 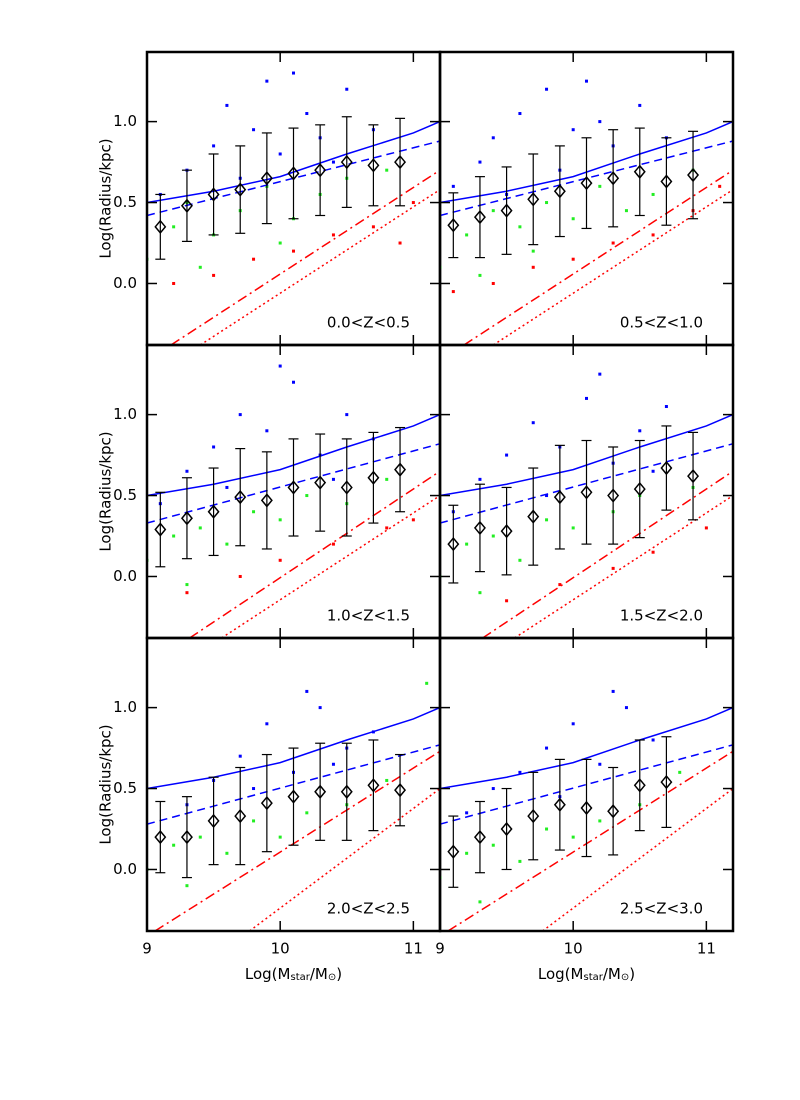 What do you see at coordinates (593, 977) in the screenshot?
I see `x-axis-label-part: star` at bounding box center [593, 977].